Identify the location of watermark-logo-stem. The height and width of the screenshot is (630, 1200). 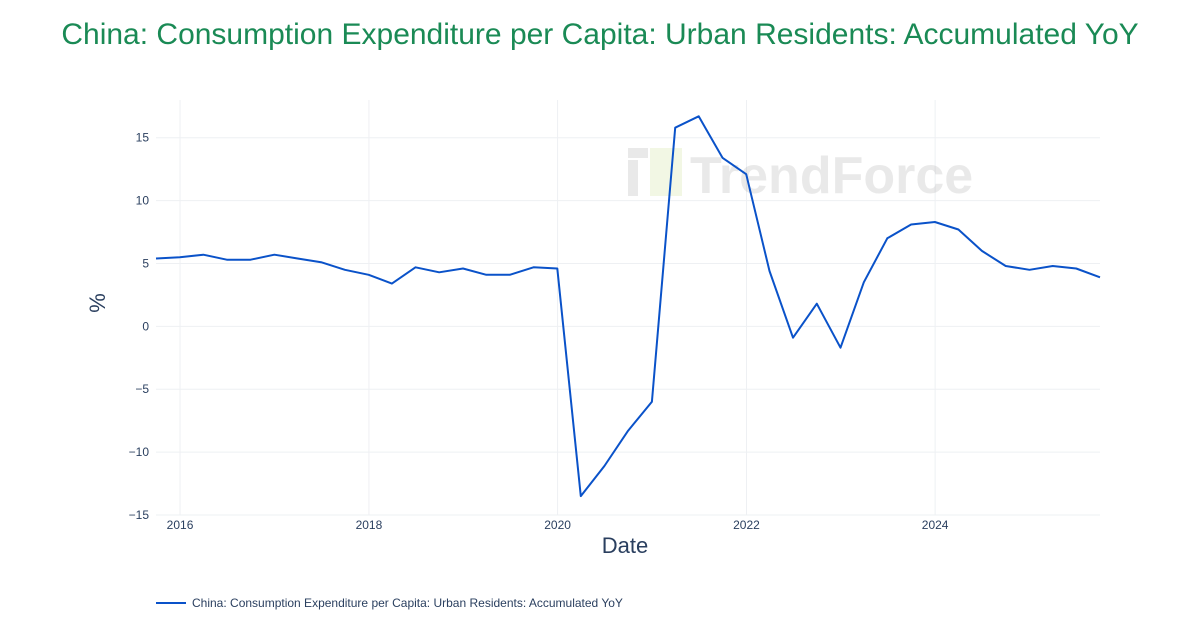
(633, 178).